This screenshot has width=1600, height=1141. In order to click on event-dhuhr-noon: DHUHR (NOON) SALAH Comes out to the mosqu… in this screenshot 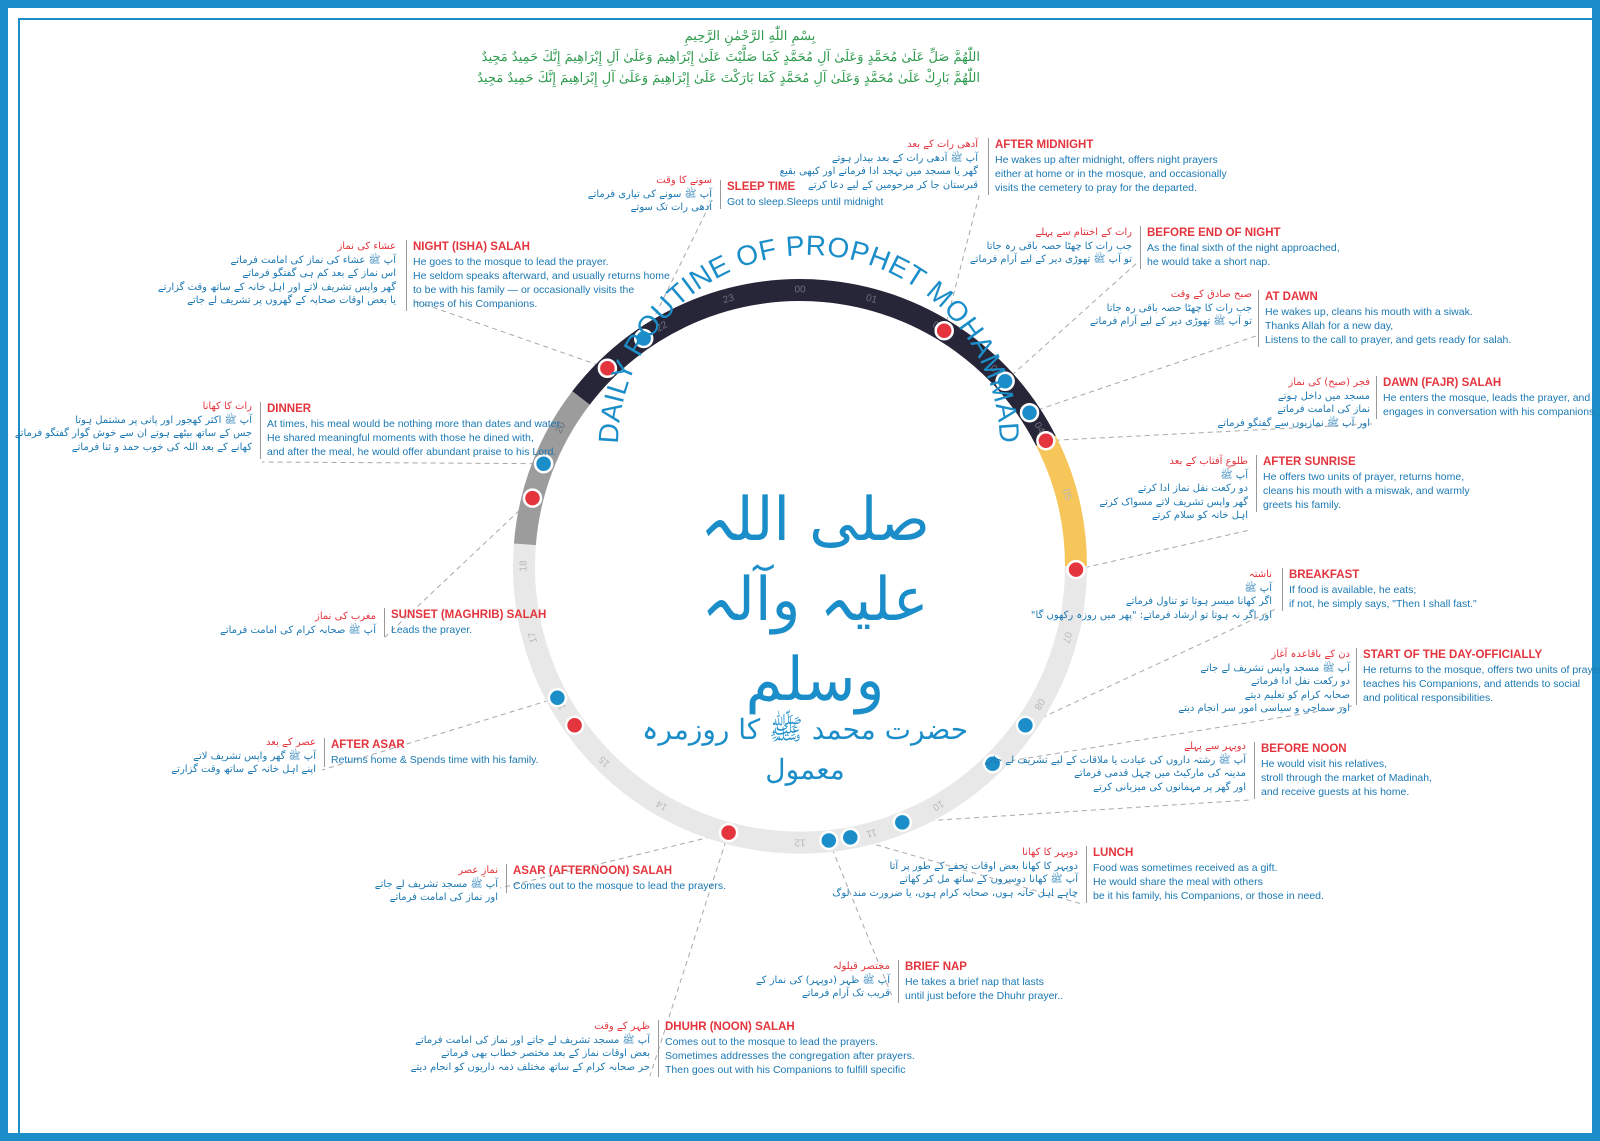, I will do `click(786, 1048)`.